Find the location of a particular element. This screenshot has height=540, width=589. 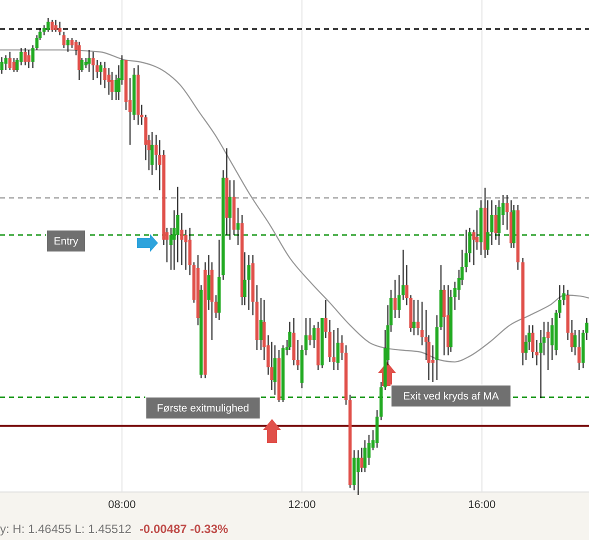

x-tick-label: 12:00 is located at coordinates (302, 505).